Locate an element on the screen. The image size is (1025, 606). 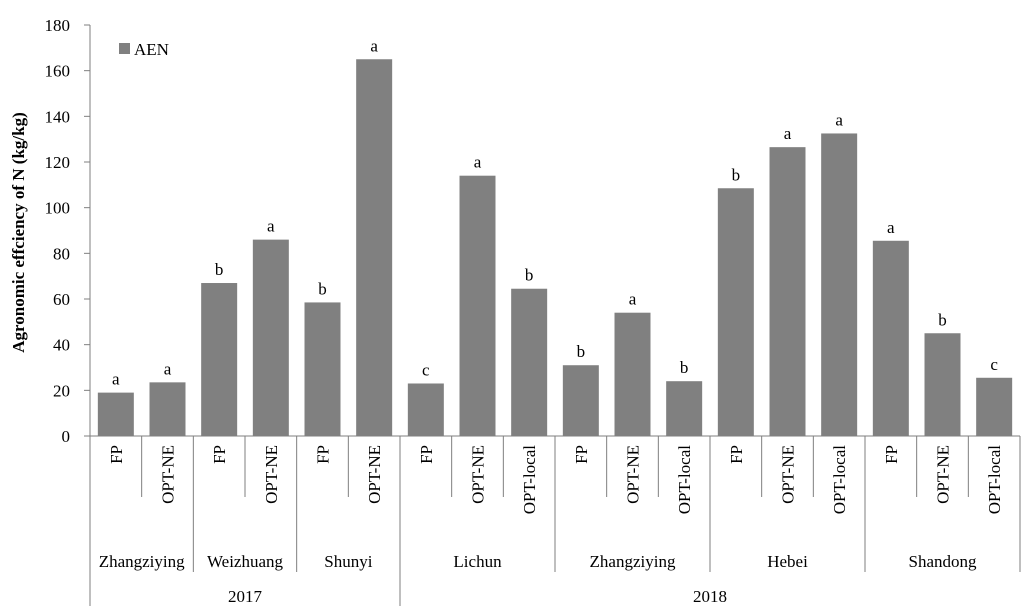
y-tick-label: 80 is located at coordinates (61, 253).